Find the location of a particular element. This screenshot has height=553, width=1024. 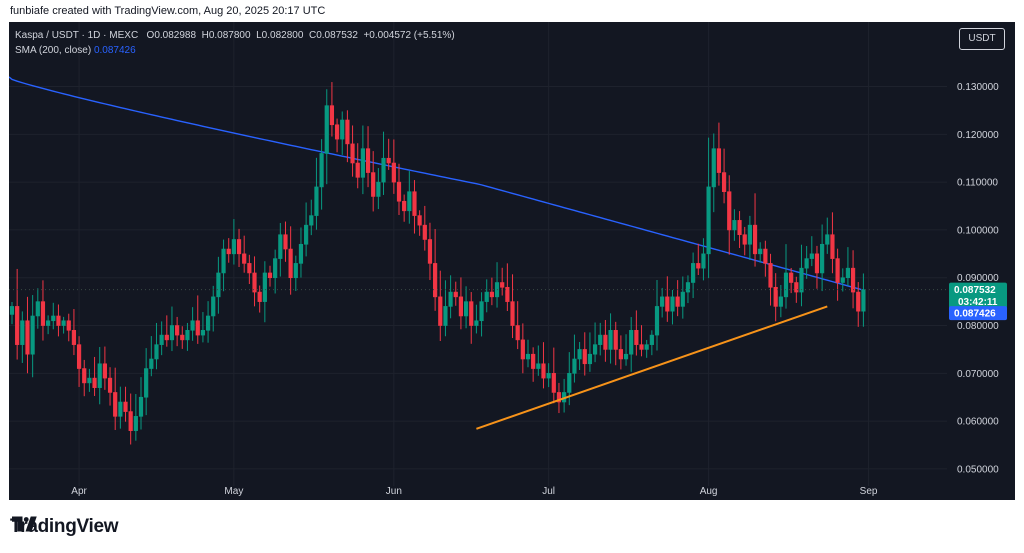

tradingview-logo: TradingView is located at coordinates (64, 527).